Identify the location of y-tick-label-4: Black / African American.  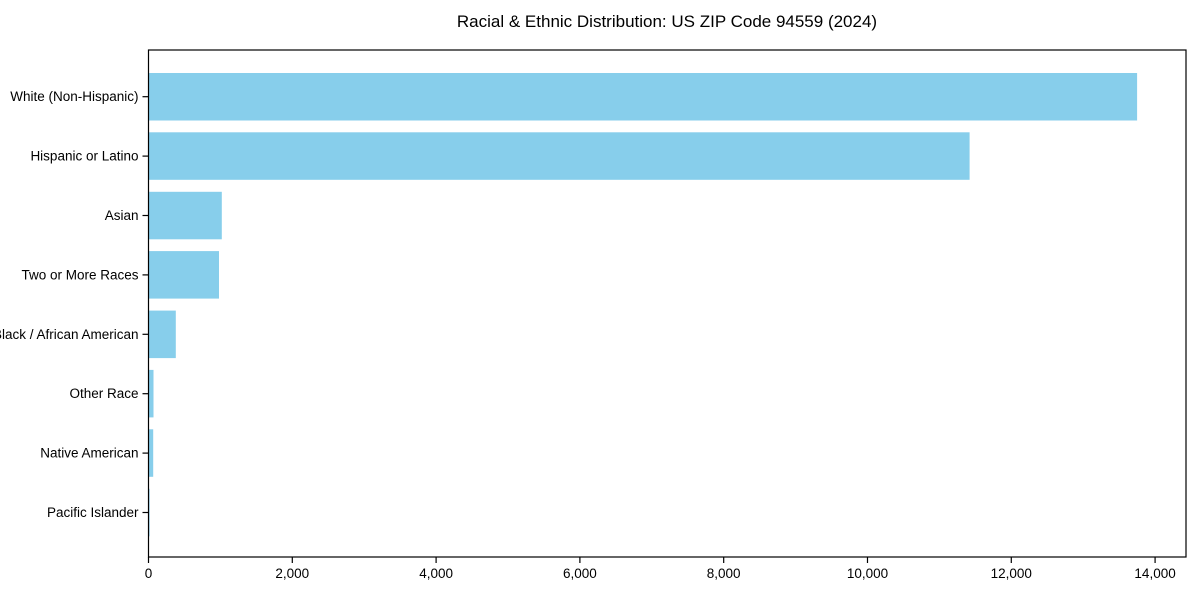
(69, 334).